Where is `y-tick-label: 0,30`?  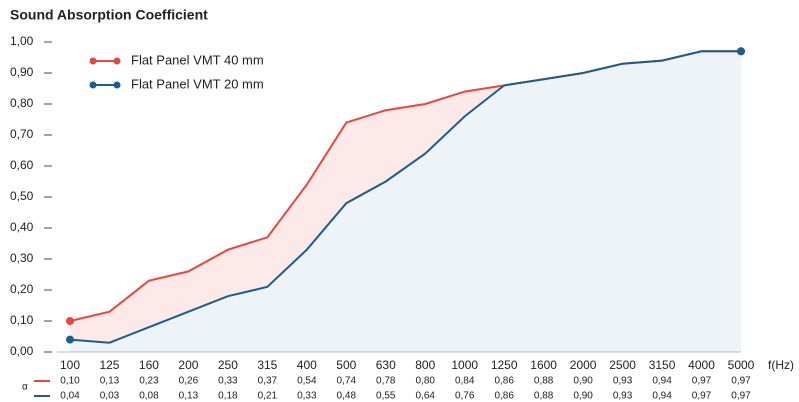
y-tick-label: 0,30 is located at coordinates (22, 258).